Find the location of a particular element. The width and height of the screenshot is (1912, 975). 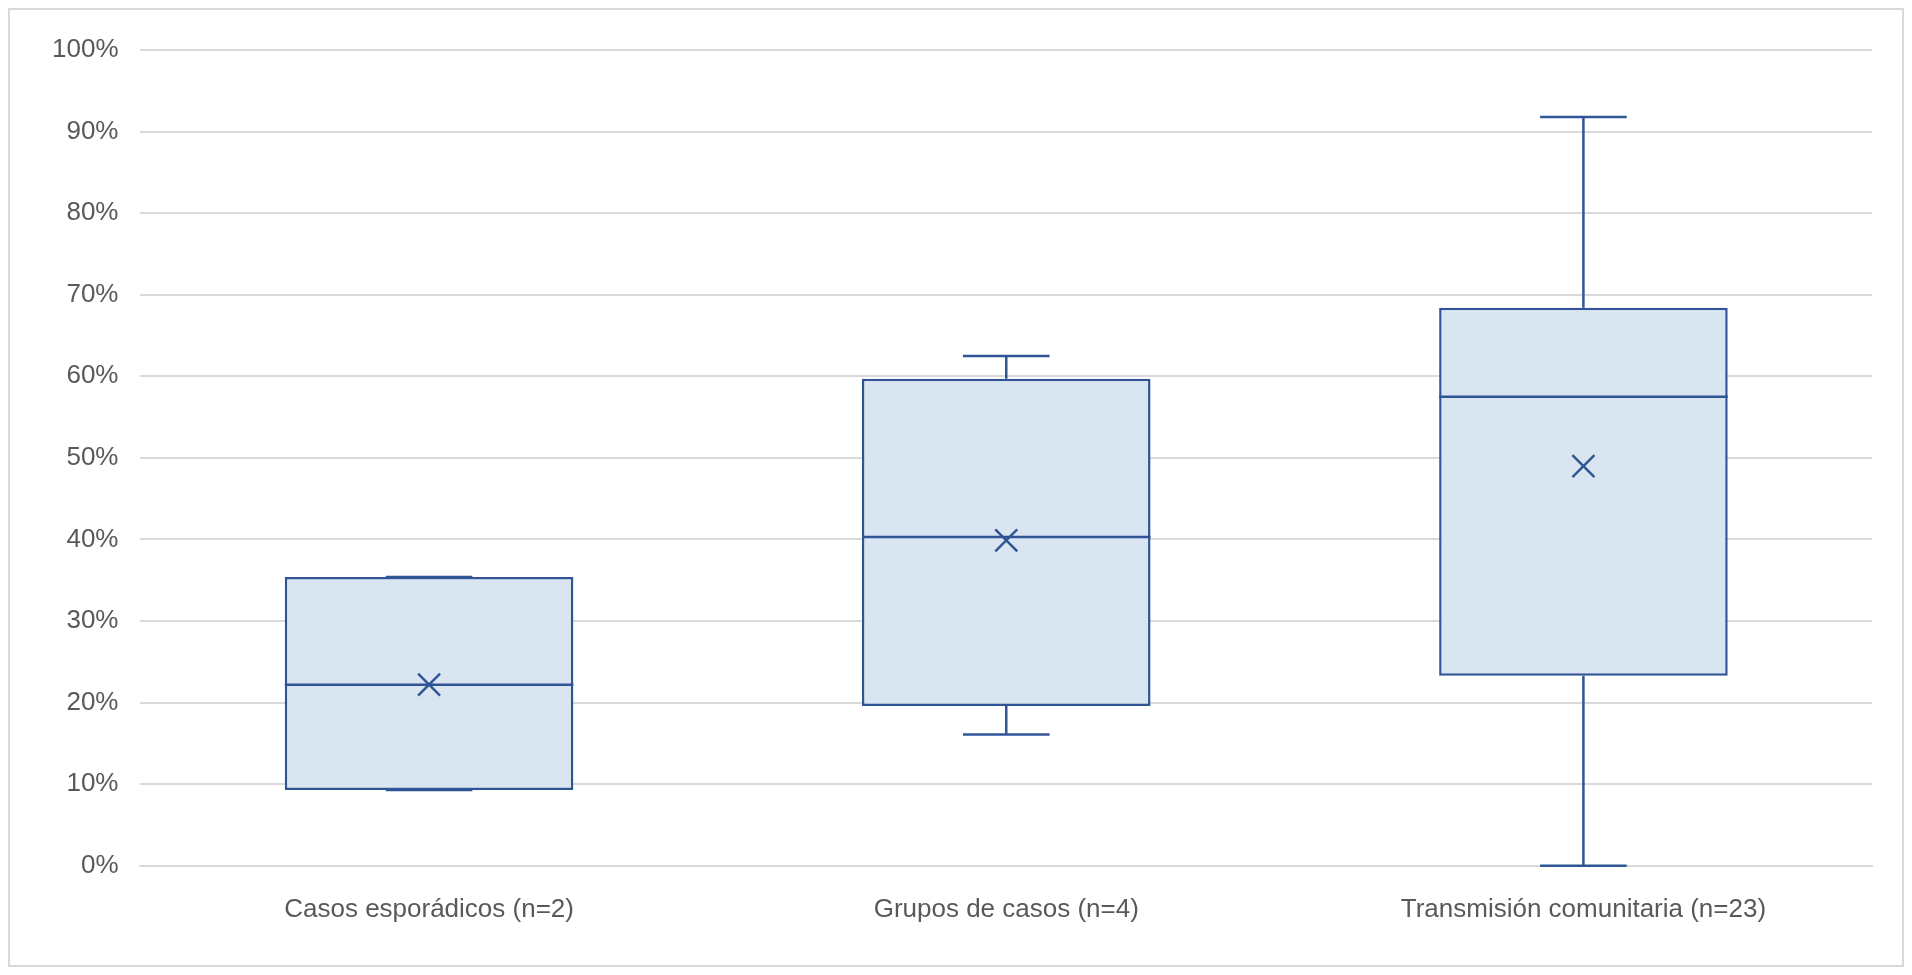

y-tick-label: 50% is located at coordinates (92, 456).